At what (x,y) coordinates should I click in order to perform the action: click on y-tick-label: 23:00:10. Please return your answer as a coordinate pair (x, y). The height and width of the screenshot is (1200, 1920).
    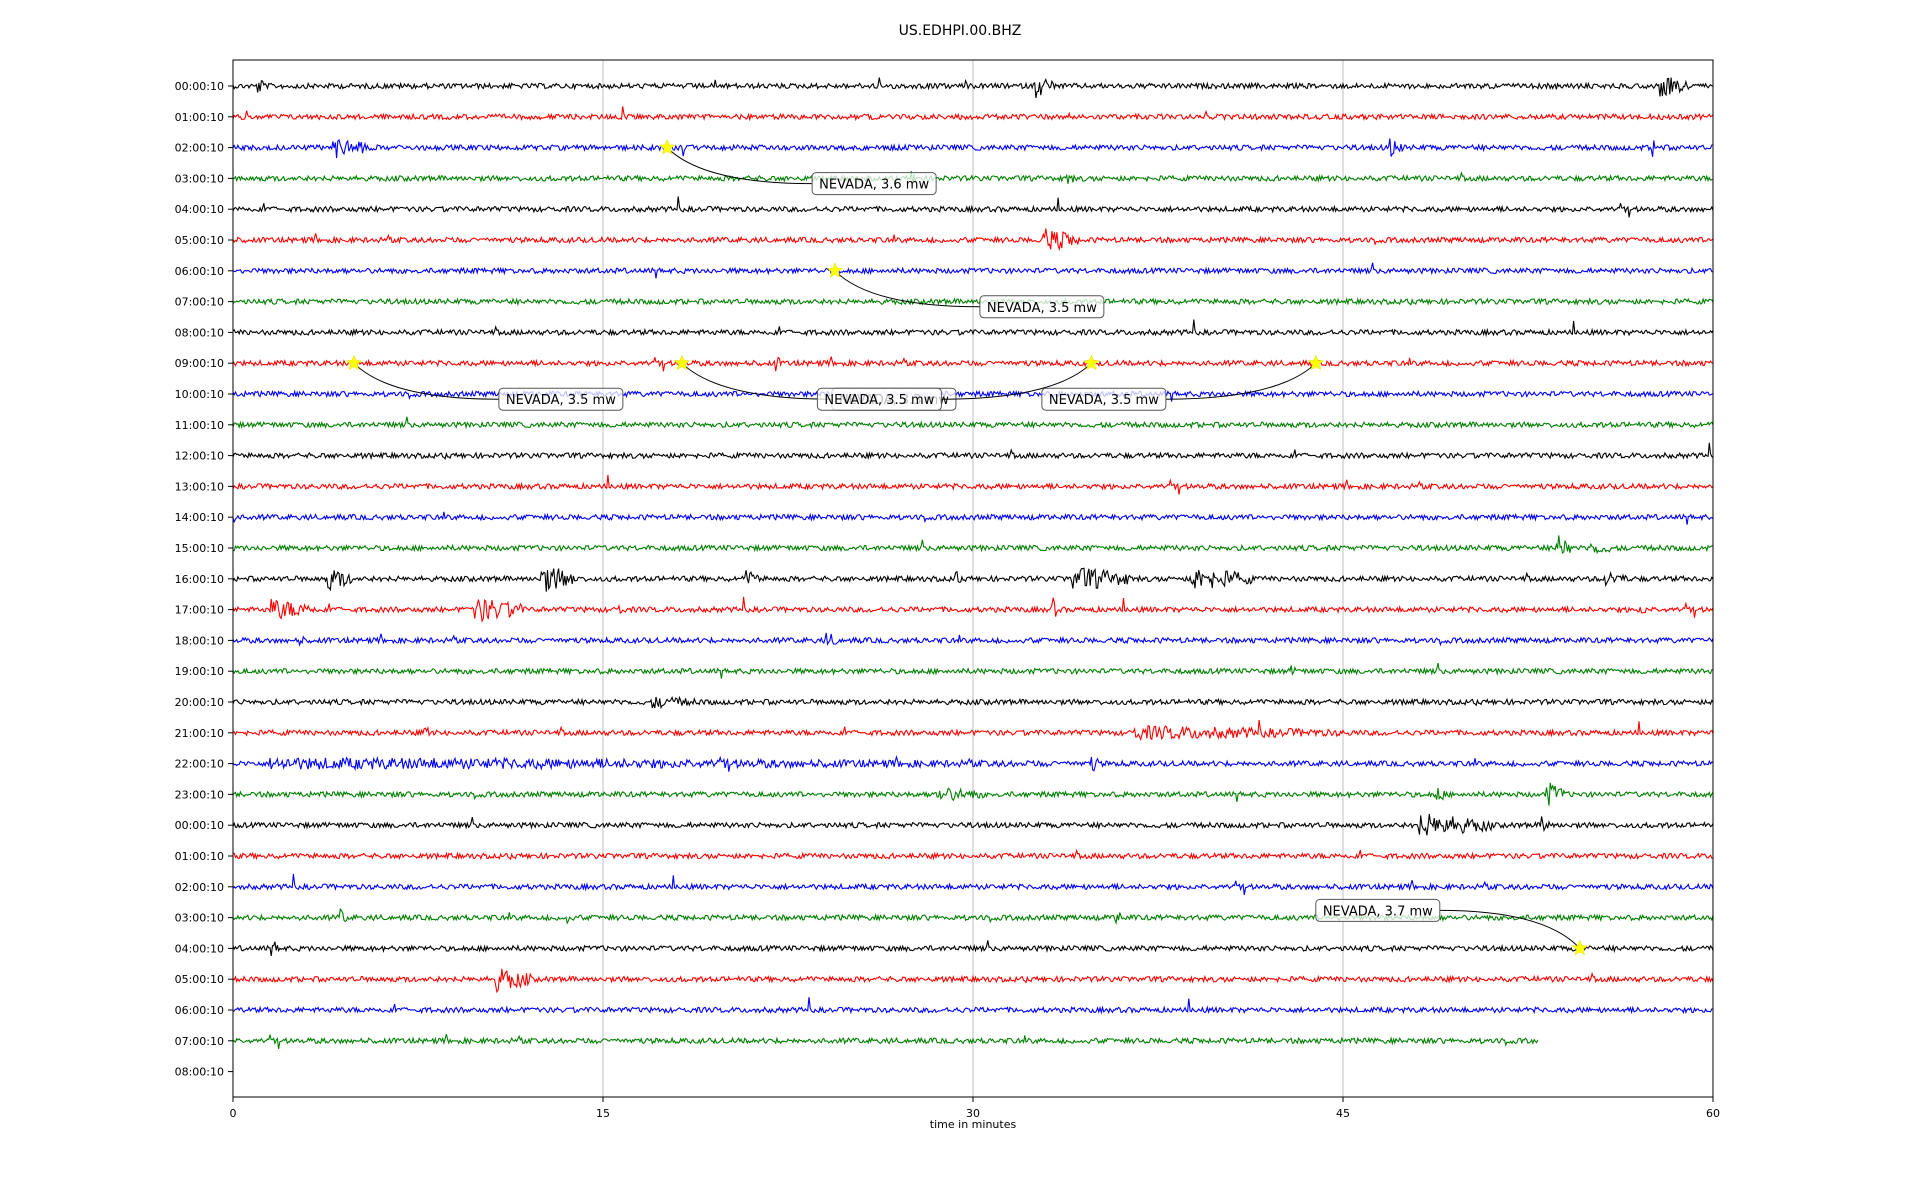
    Looking at the image, I should click on (199, 794).